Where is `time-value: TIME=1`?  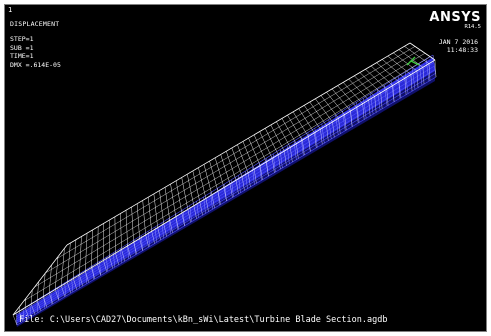 time-value: TIME=1 is located at coordinates (22, 56).